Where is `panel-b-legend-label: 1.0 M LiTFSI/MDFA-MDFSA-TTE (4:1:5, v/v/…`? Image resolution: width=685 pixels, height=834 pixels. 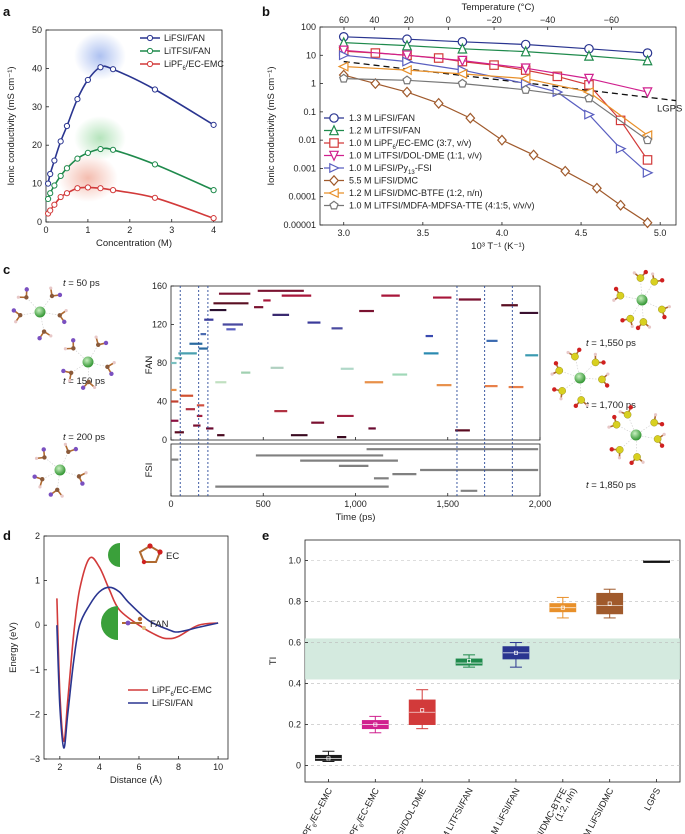
panel-b-legend-label: 1.0 M LiTFSI/MDFA-MDFSA-TTE (4:1:5, v/v/… is located at coordinates (442, 206).